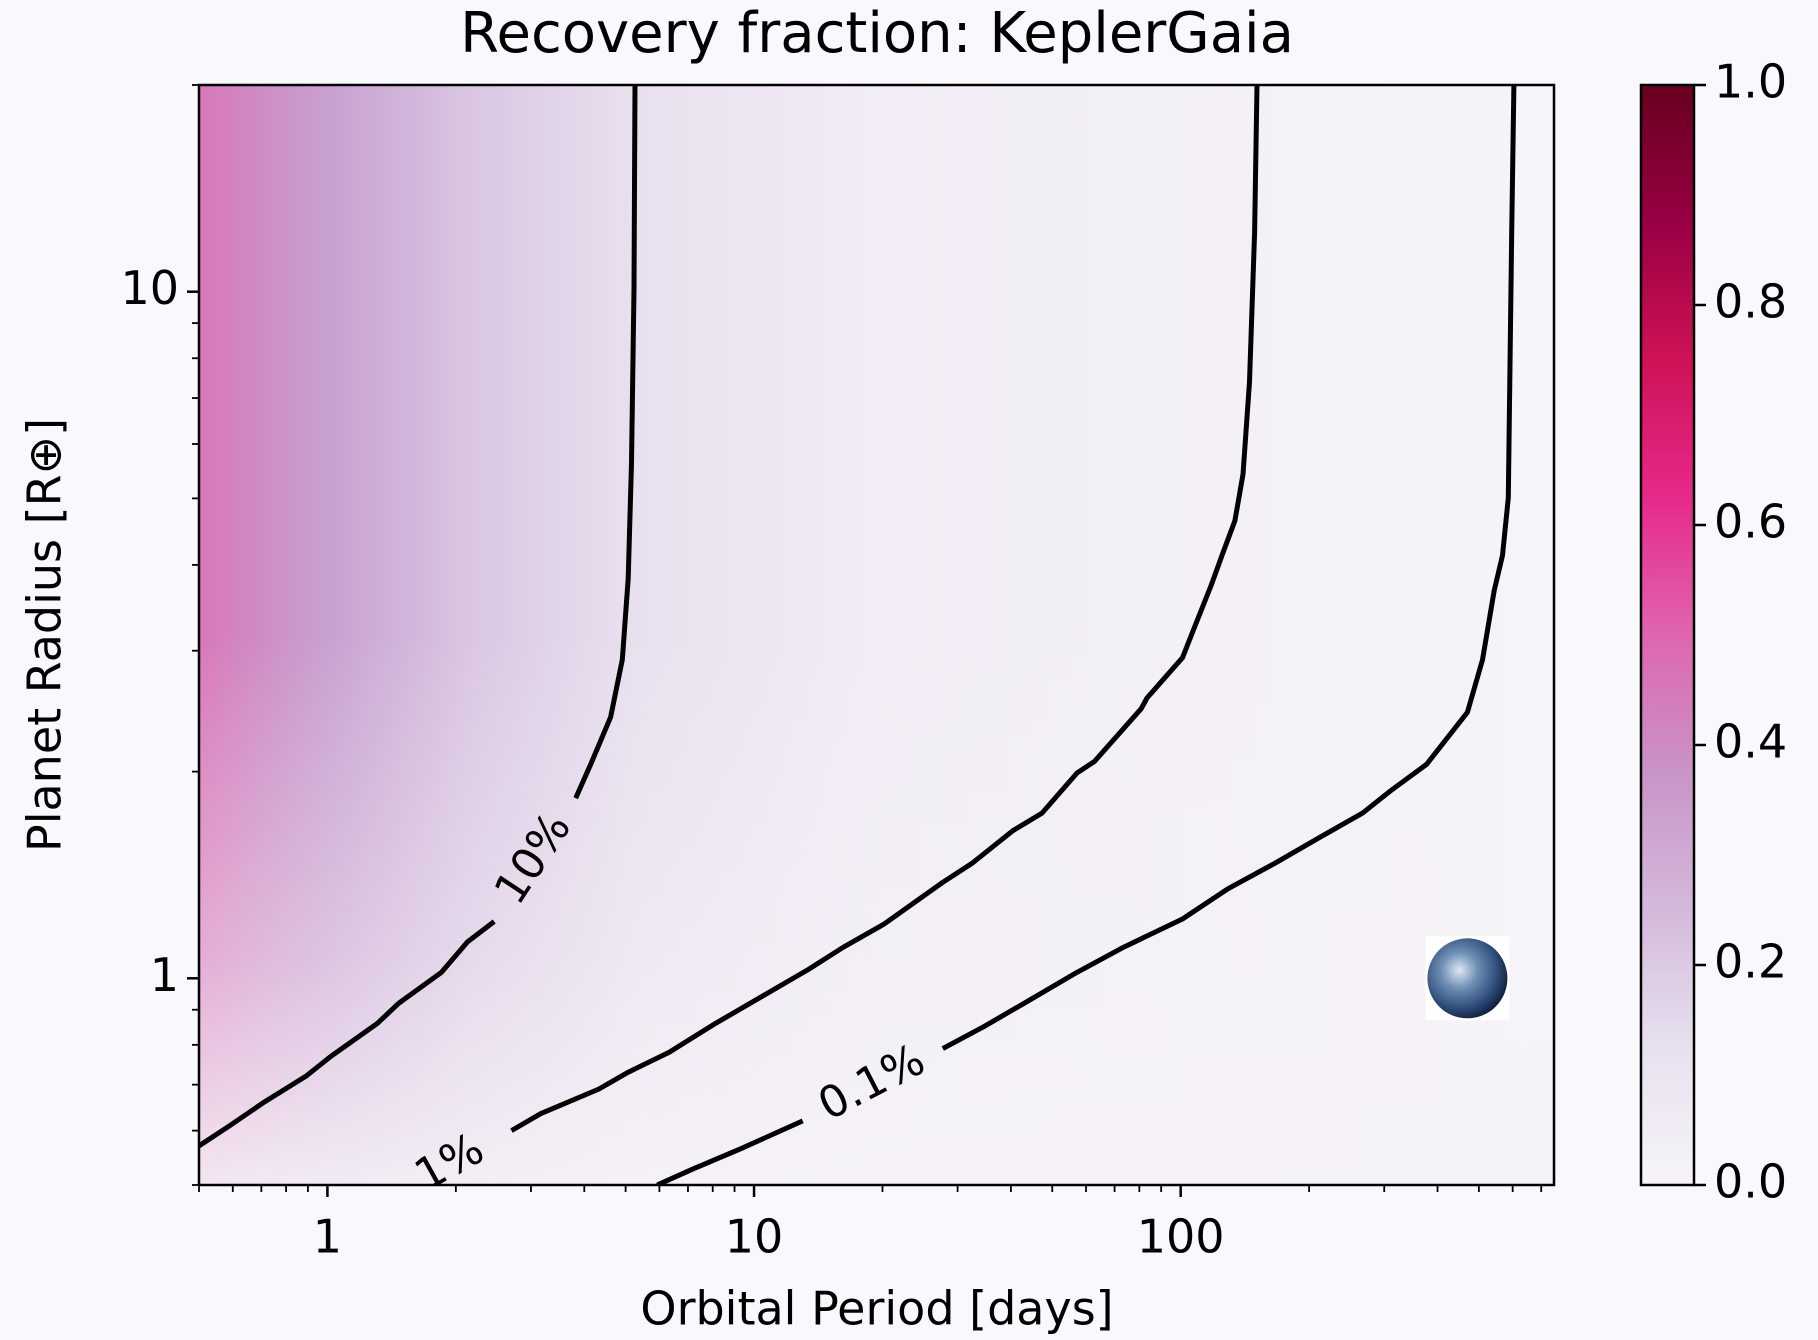 The width and height of the screenshot is (1818, 1340). Describe the element at coordinates (1467, 978) in the screenshot. I see `earth` at that location.